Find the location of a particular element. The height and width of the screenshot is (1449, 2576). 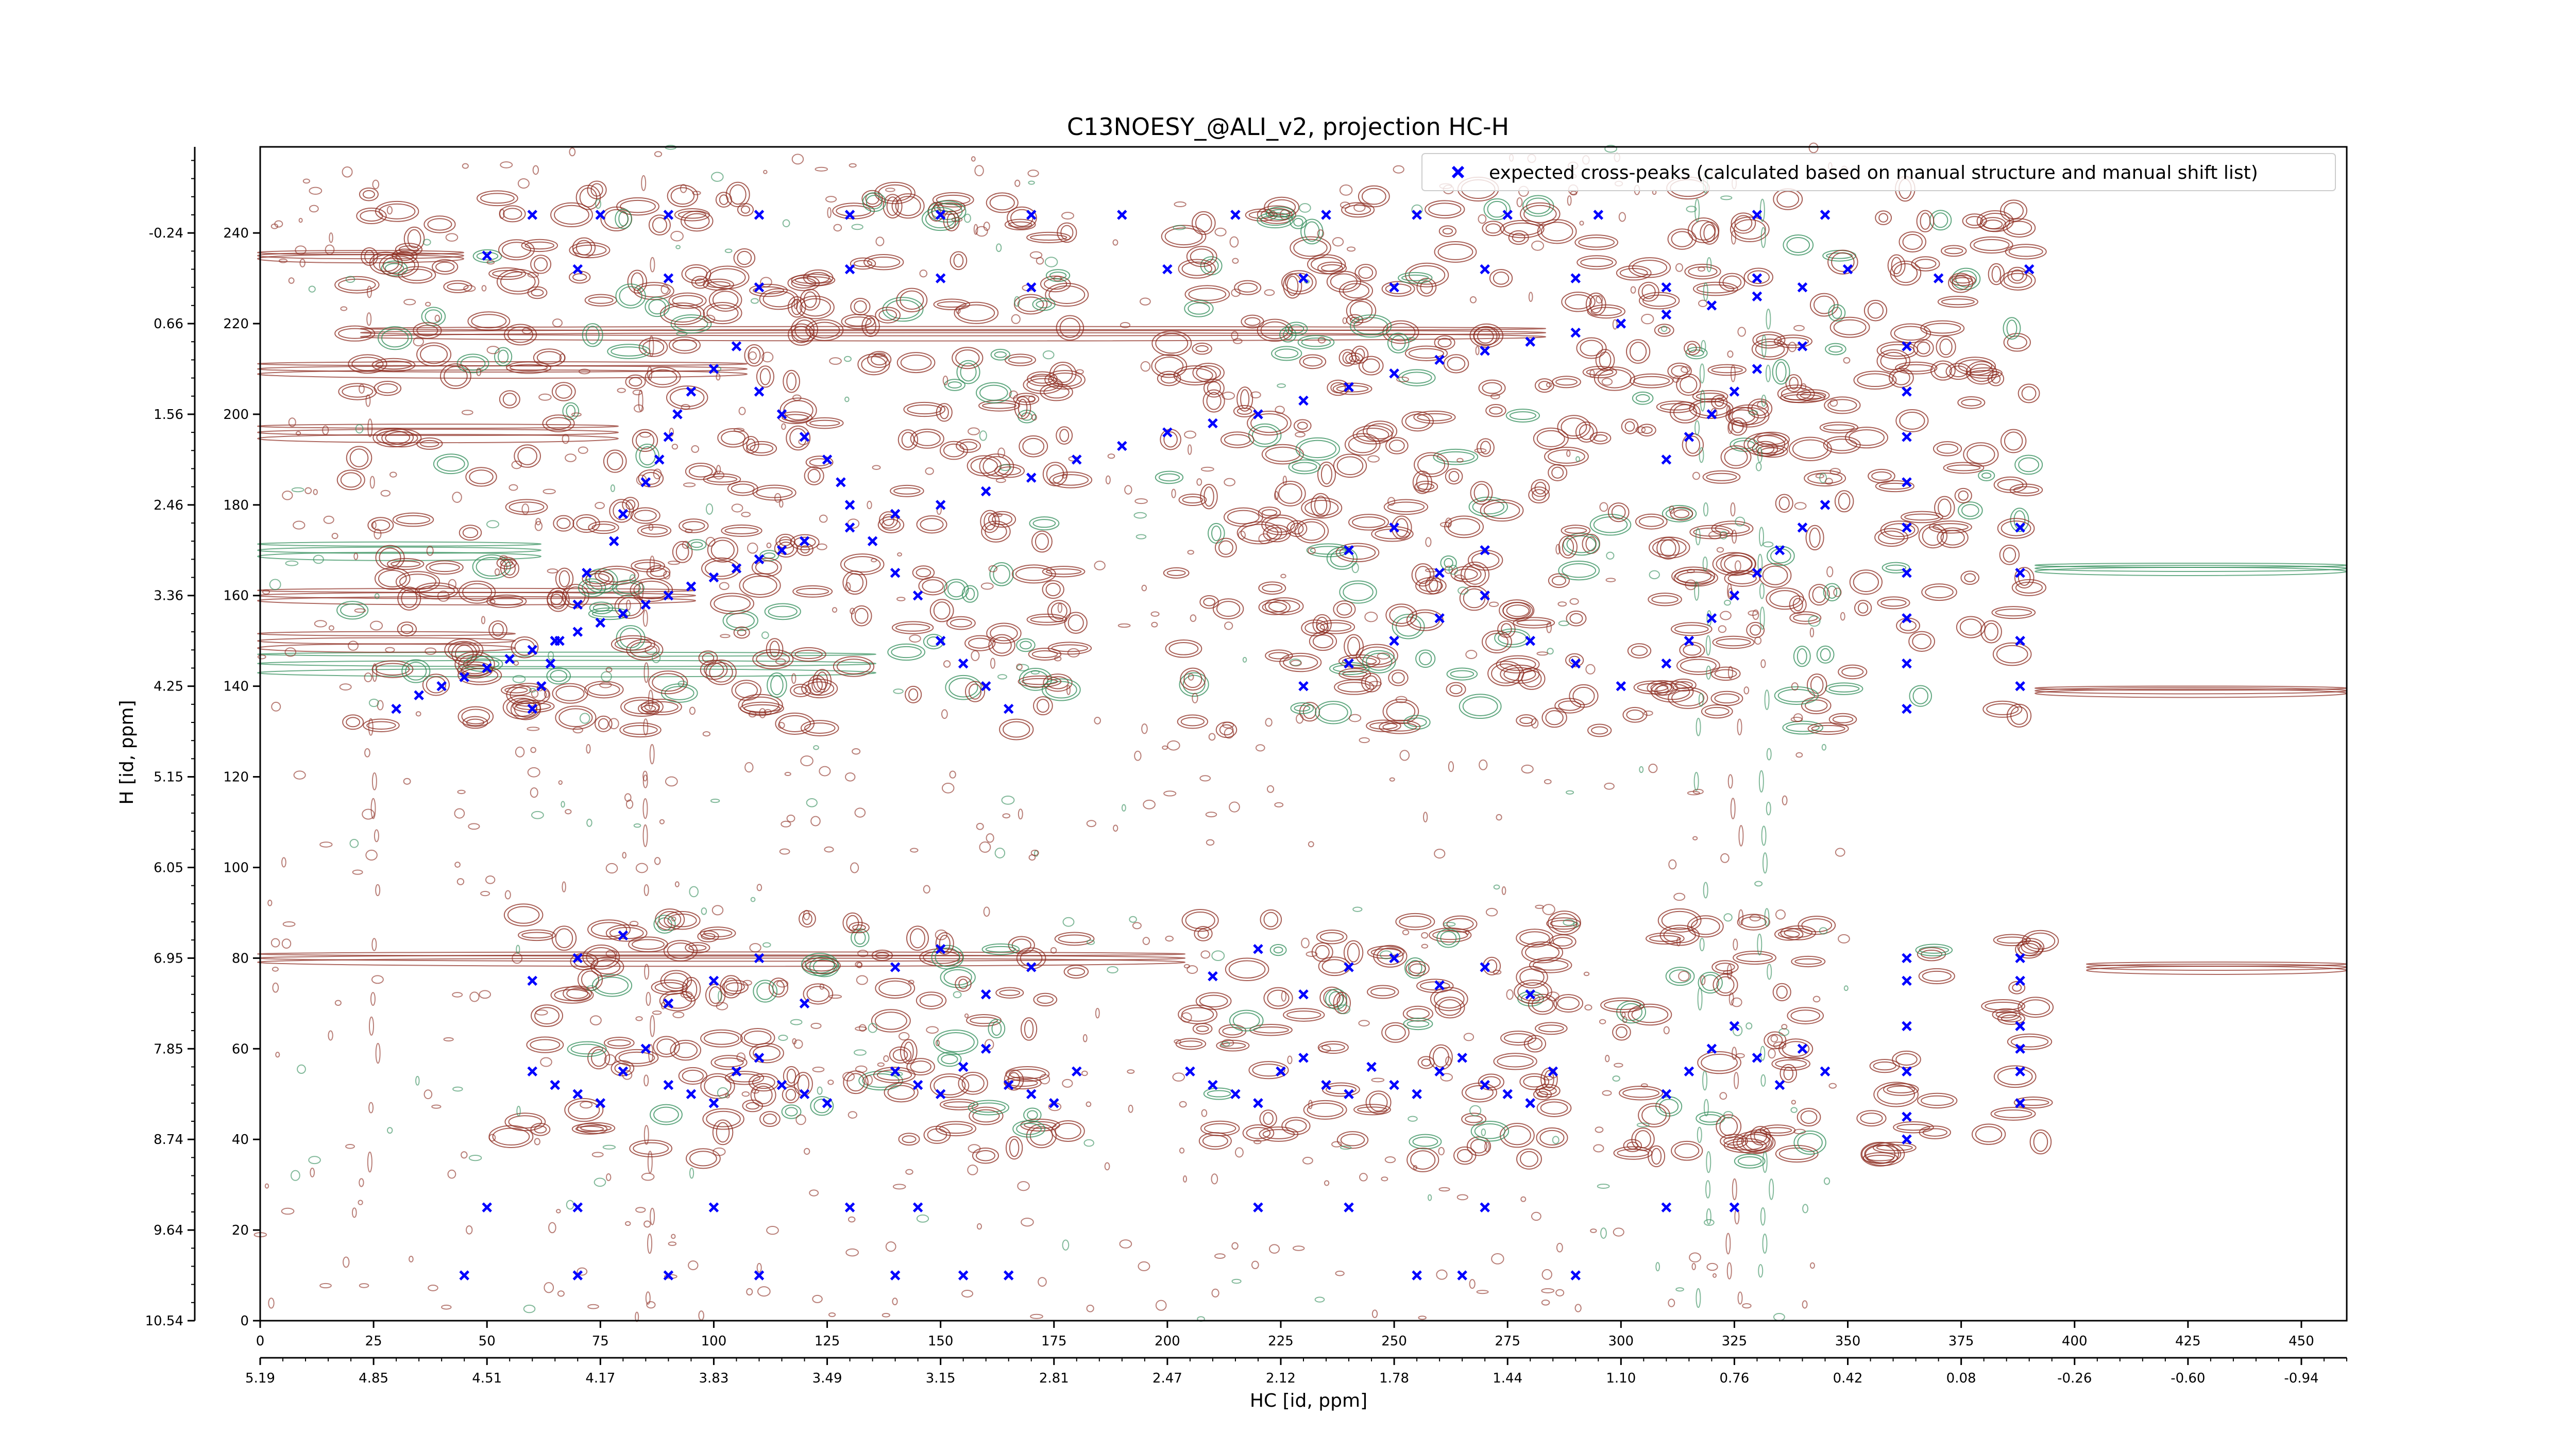

contour-streak is located at coordinates (438, 432).